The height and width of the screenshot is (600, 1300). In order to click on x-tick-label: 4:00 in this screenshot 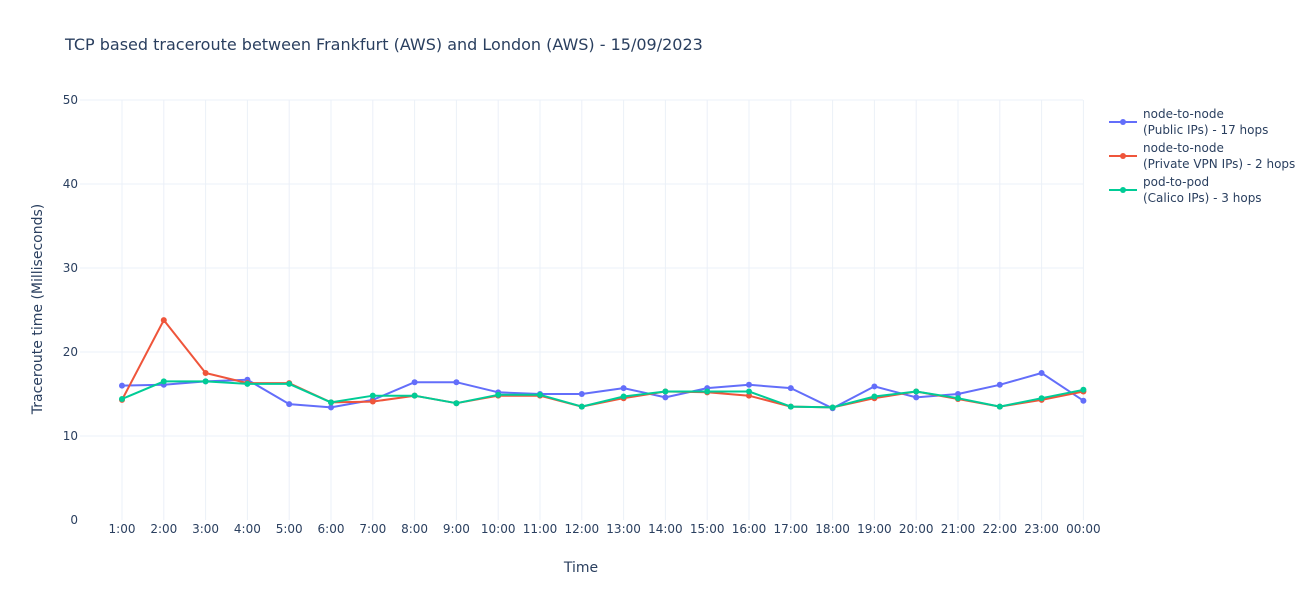, I will do `click(247, 529)`.